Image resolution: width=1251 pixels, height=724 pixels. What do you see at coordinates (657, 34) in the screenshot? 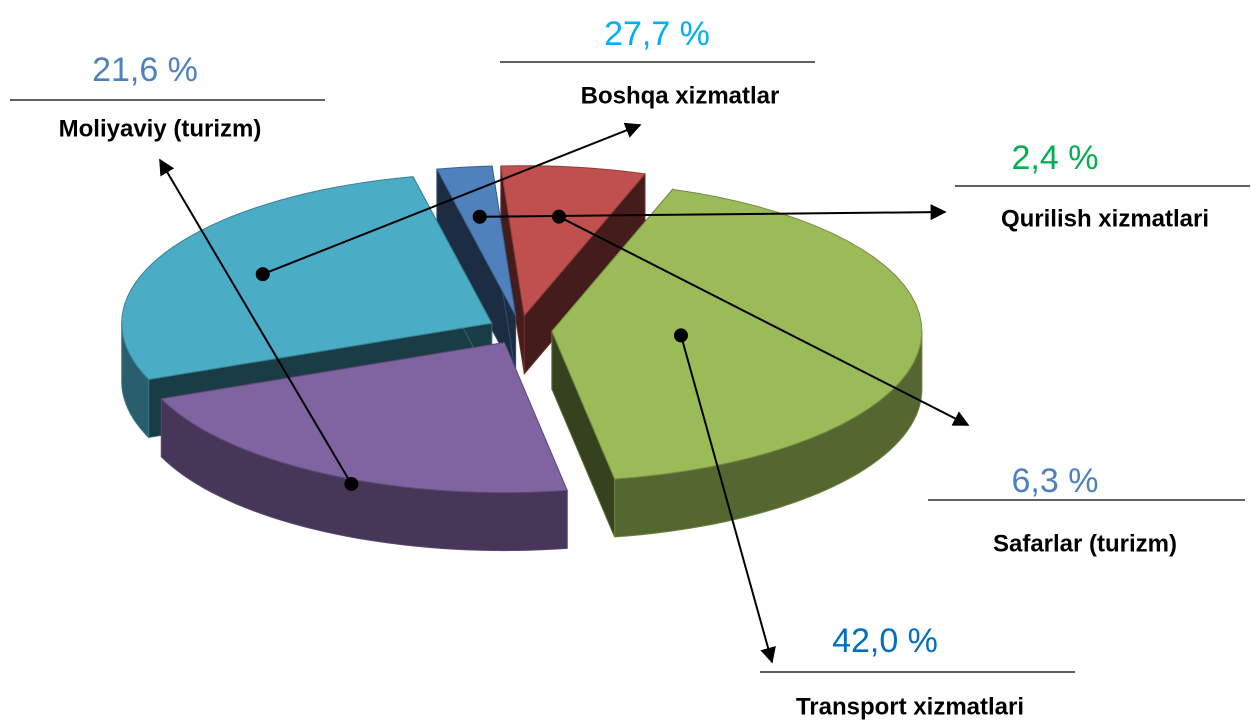
I see `value-label: 27,7 %` at bounding box center [657, 34].